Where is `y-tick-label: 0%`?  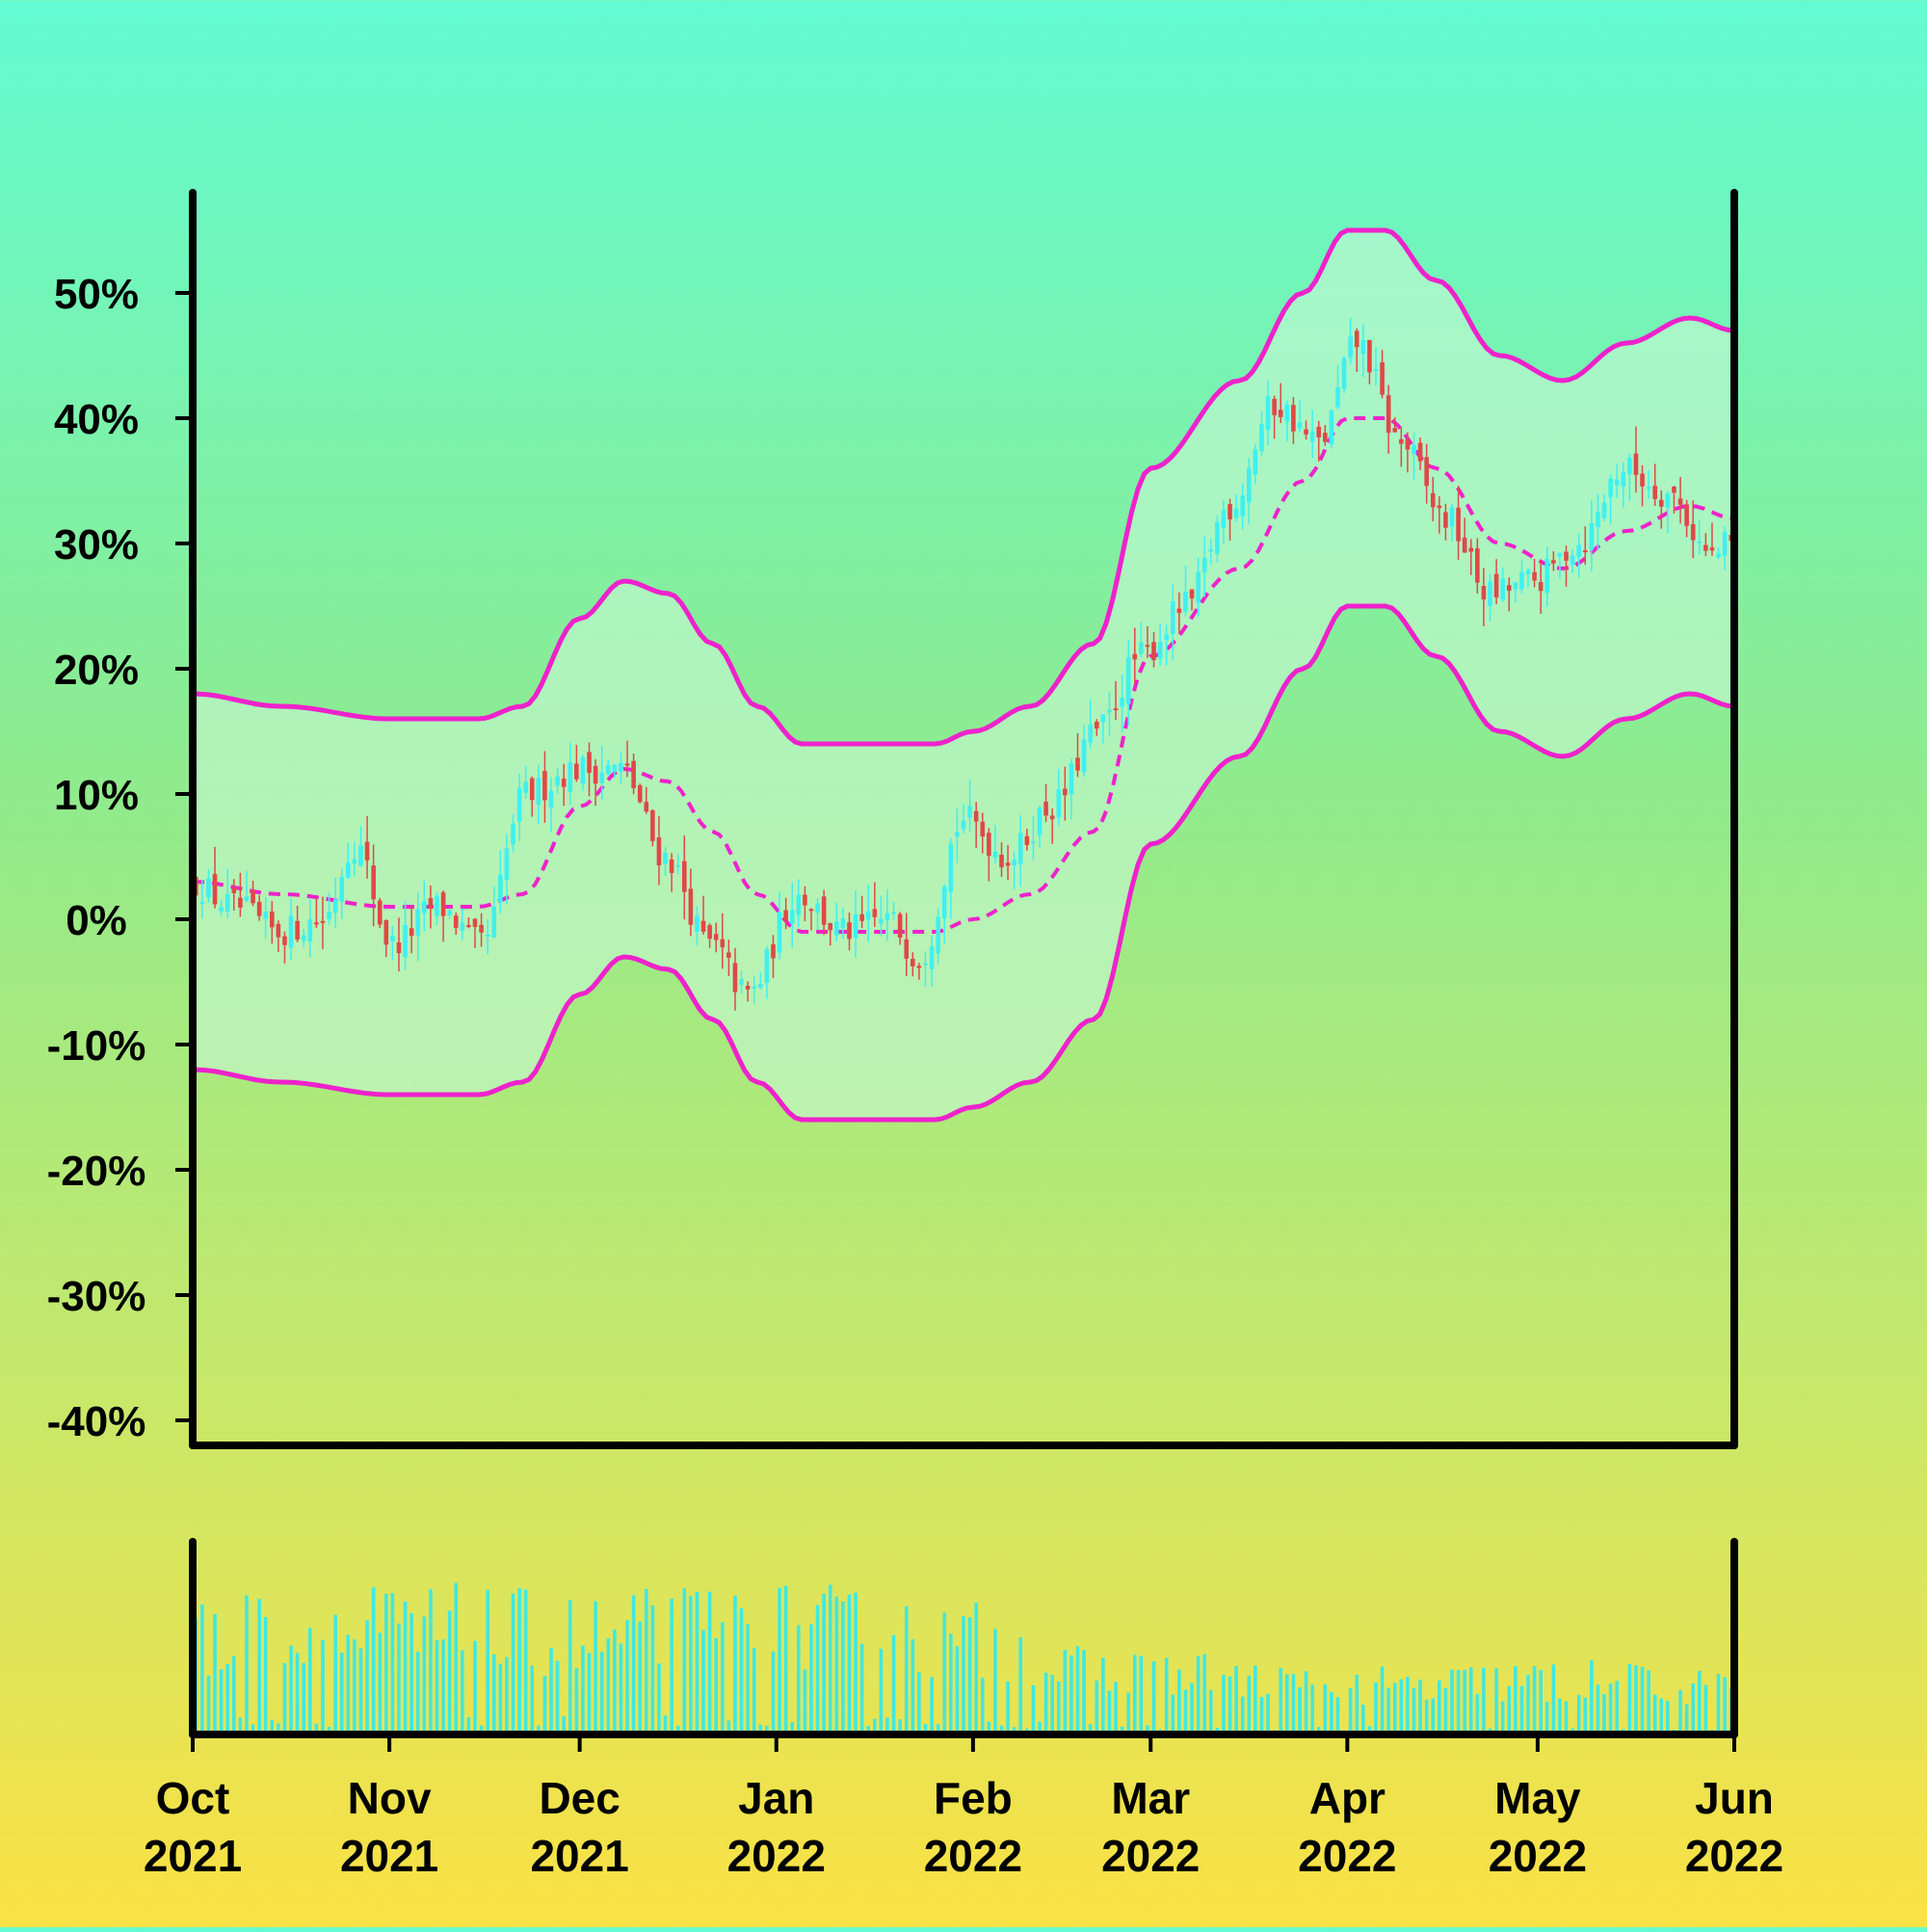
y-tick-label: 0% is located at coordinates (96, 920).